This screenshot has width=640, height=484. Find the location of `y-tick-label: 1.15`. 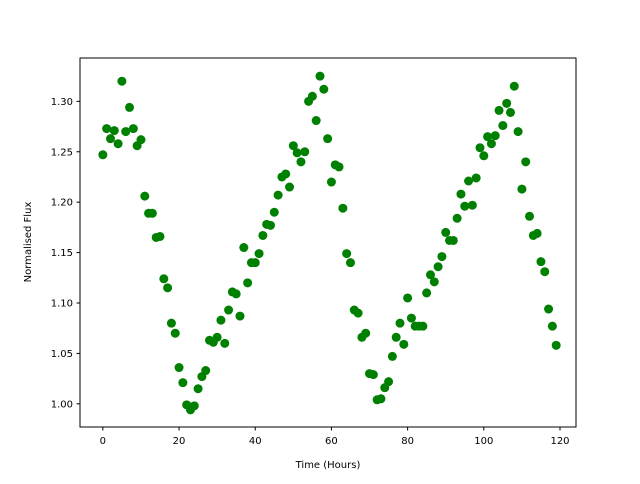

y-tick-label: 1.15 is located at coordinates (62, 253).